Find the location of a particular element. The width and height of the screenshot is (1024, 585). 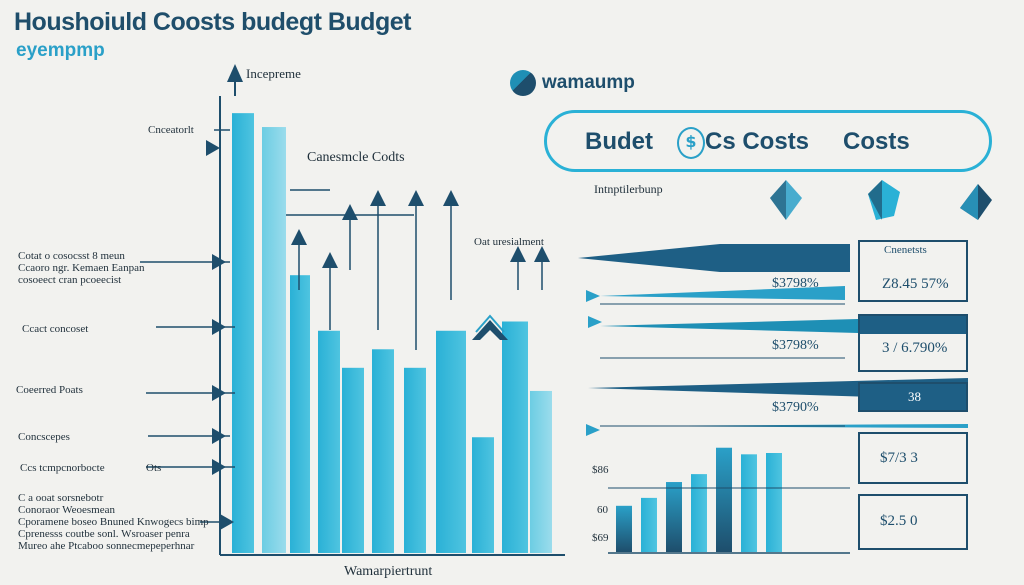

cost-upper-label: Oat uresialment is located at coordinates (509, 242).